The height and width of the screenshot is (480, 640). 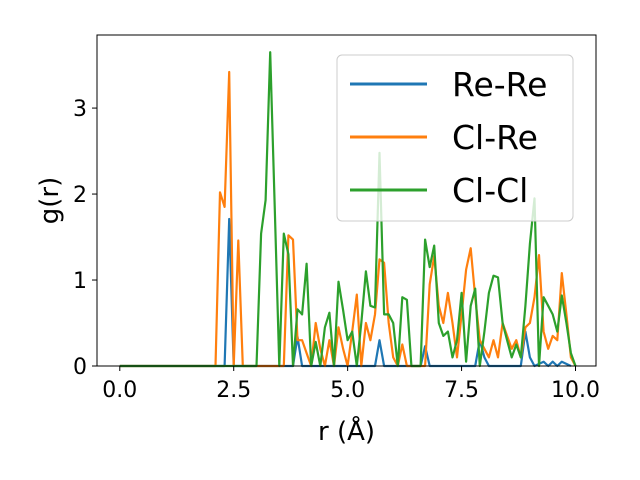 I want to click on legend-label: Cl-Cl, so click(x=490, y=190).